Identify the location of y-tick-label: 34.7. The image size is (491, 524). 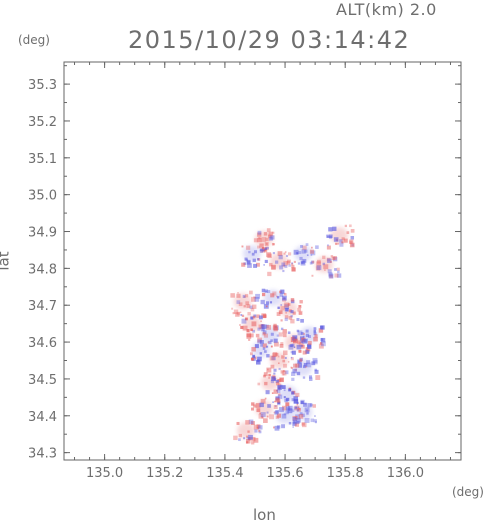
(42, 306).